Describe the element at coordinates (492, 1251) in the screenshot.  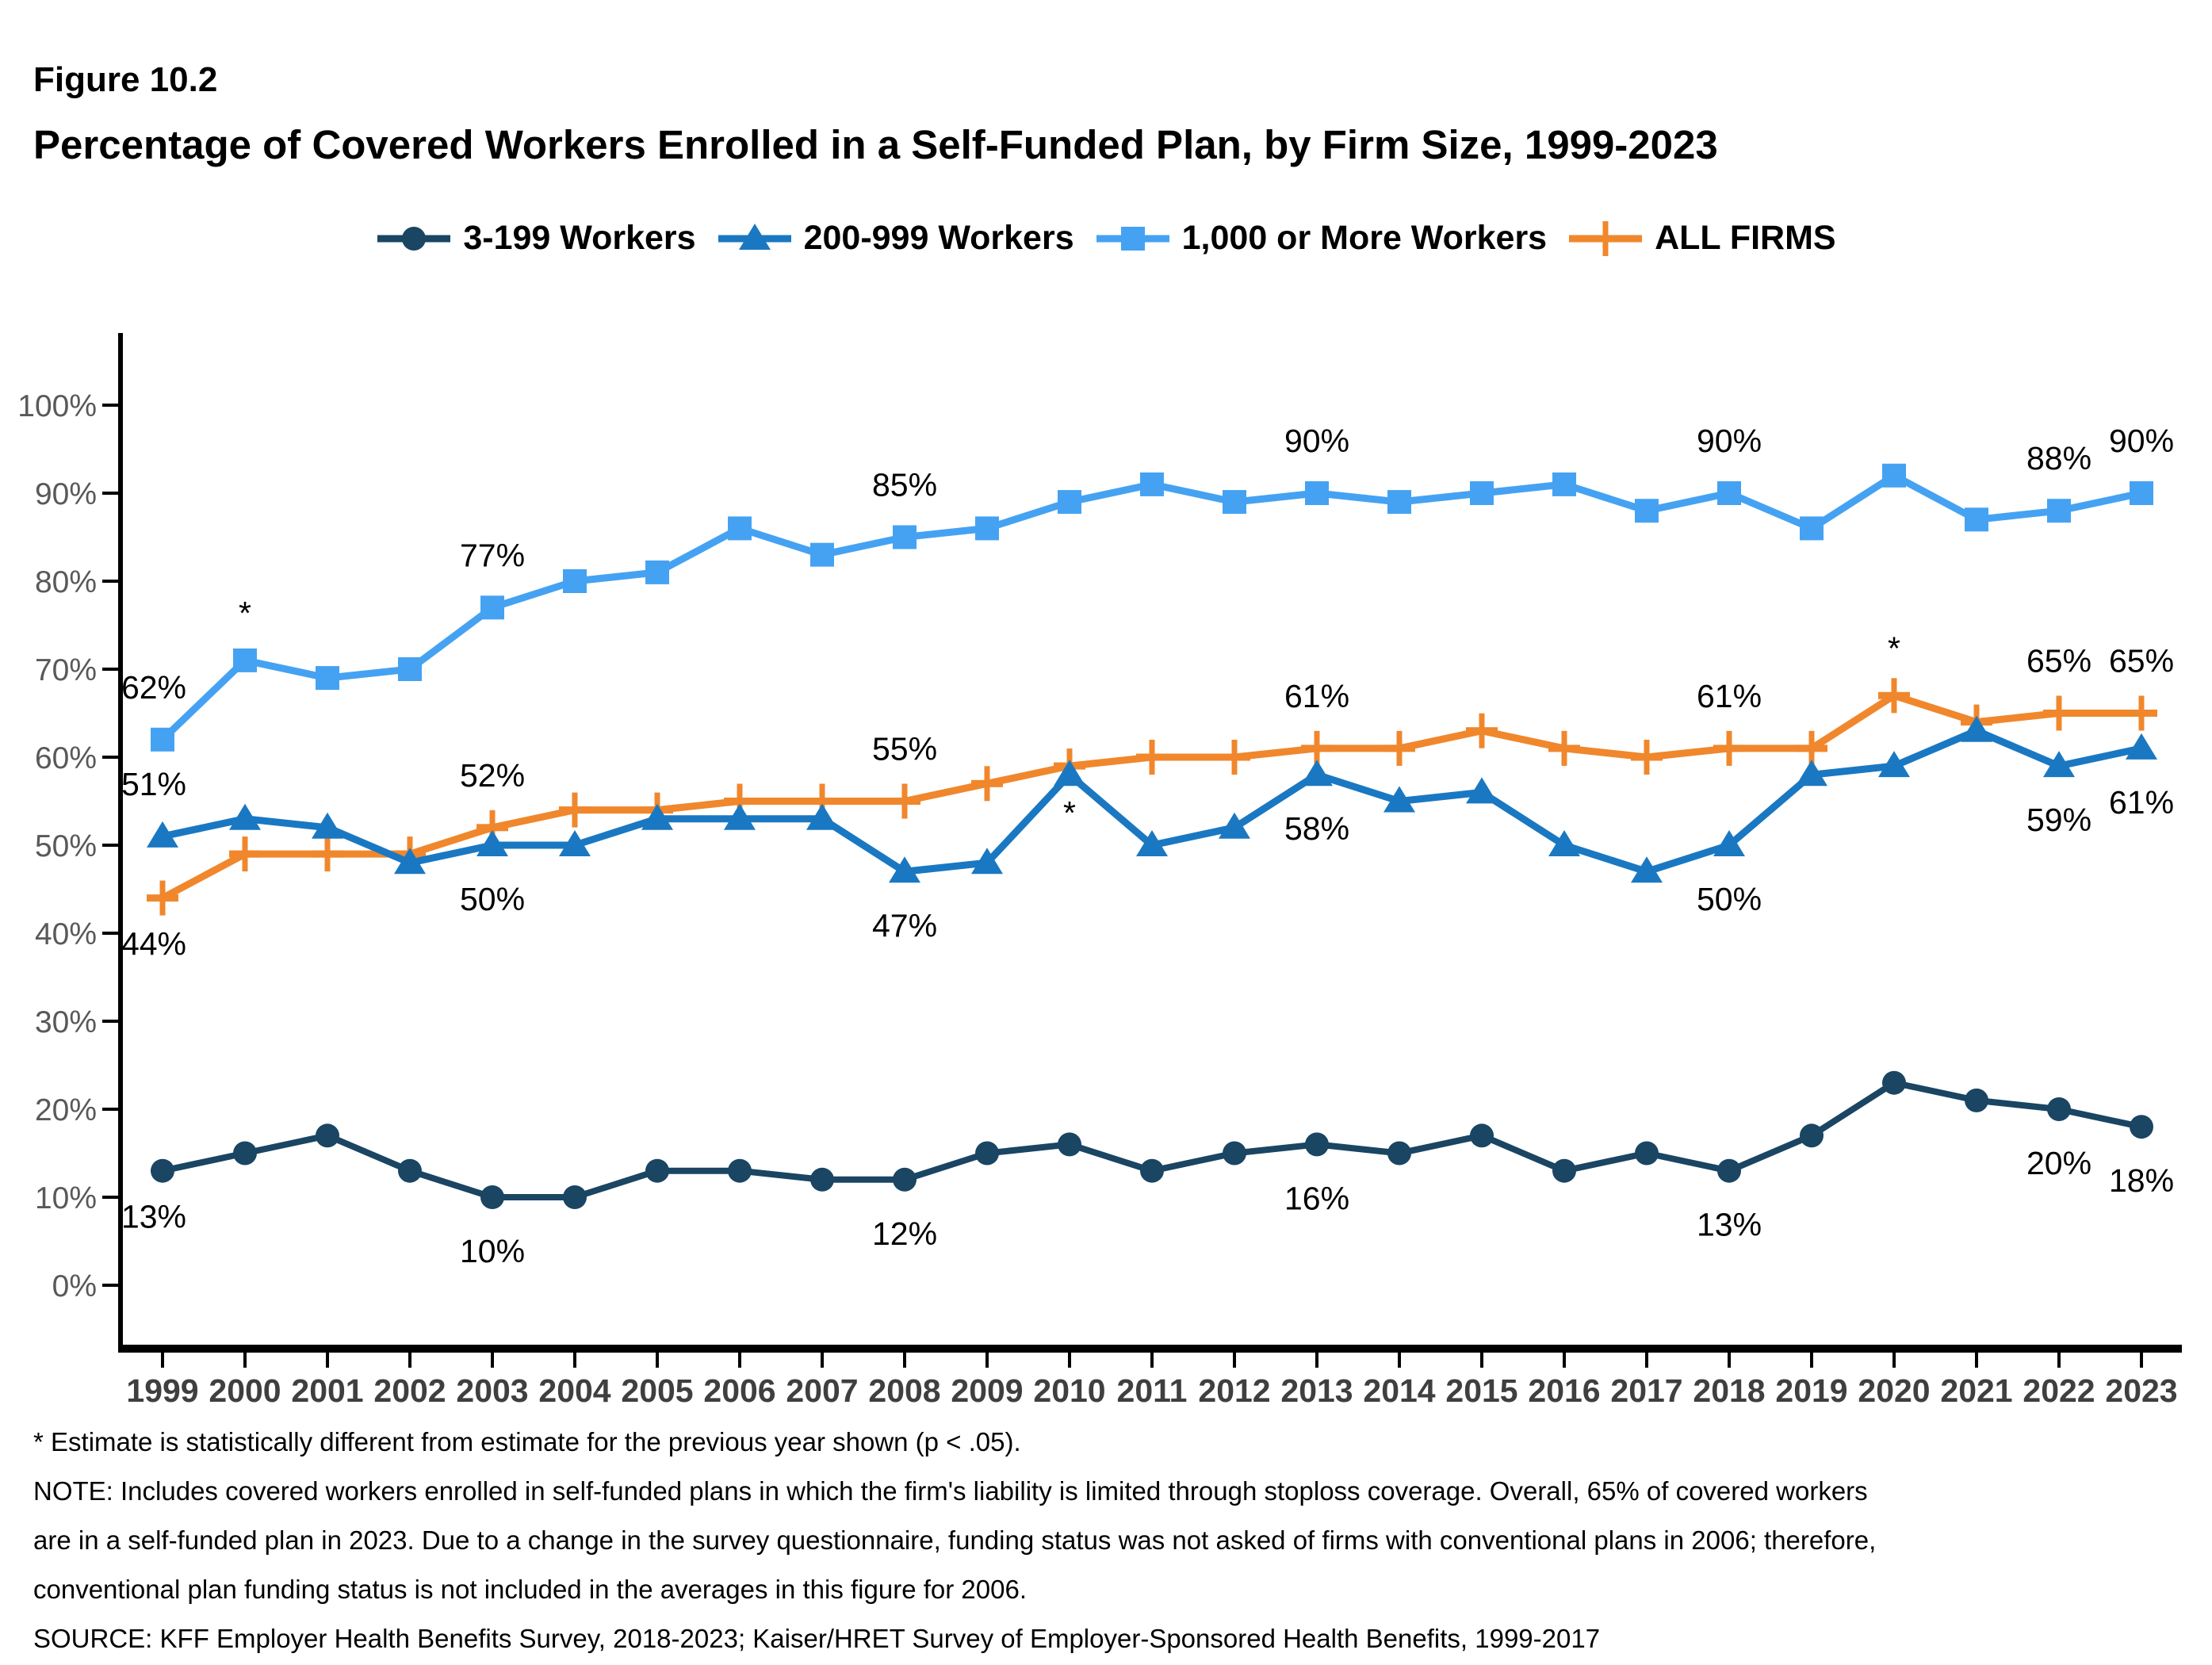
I see `data-label: 10%` at that location.